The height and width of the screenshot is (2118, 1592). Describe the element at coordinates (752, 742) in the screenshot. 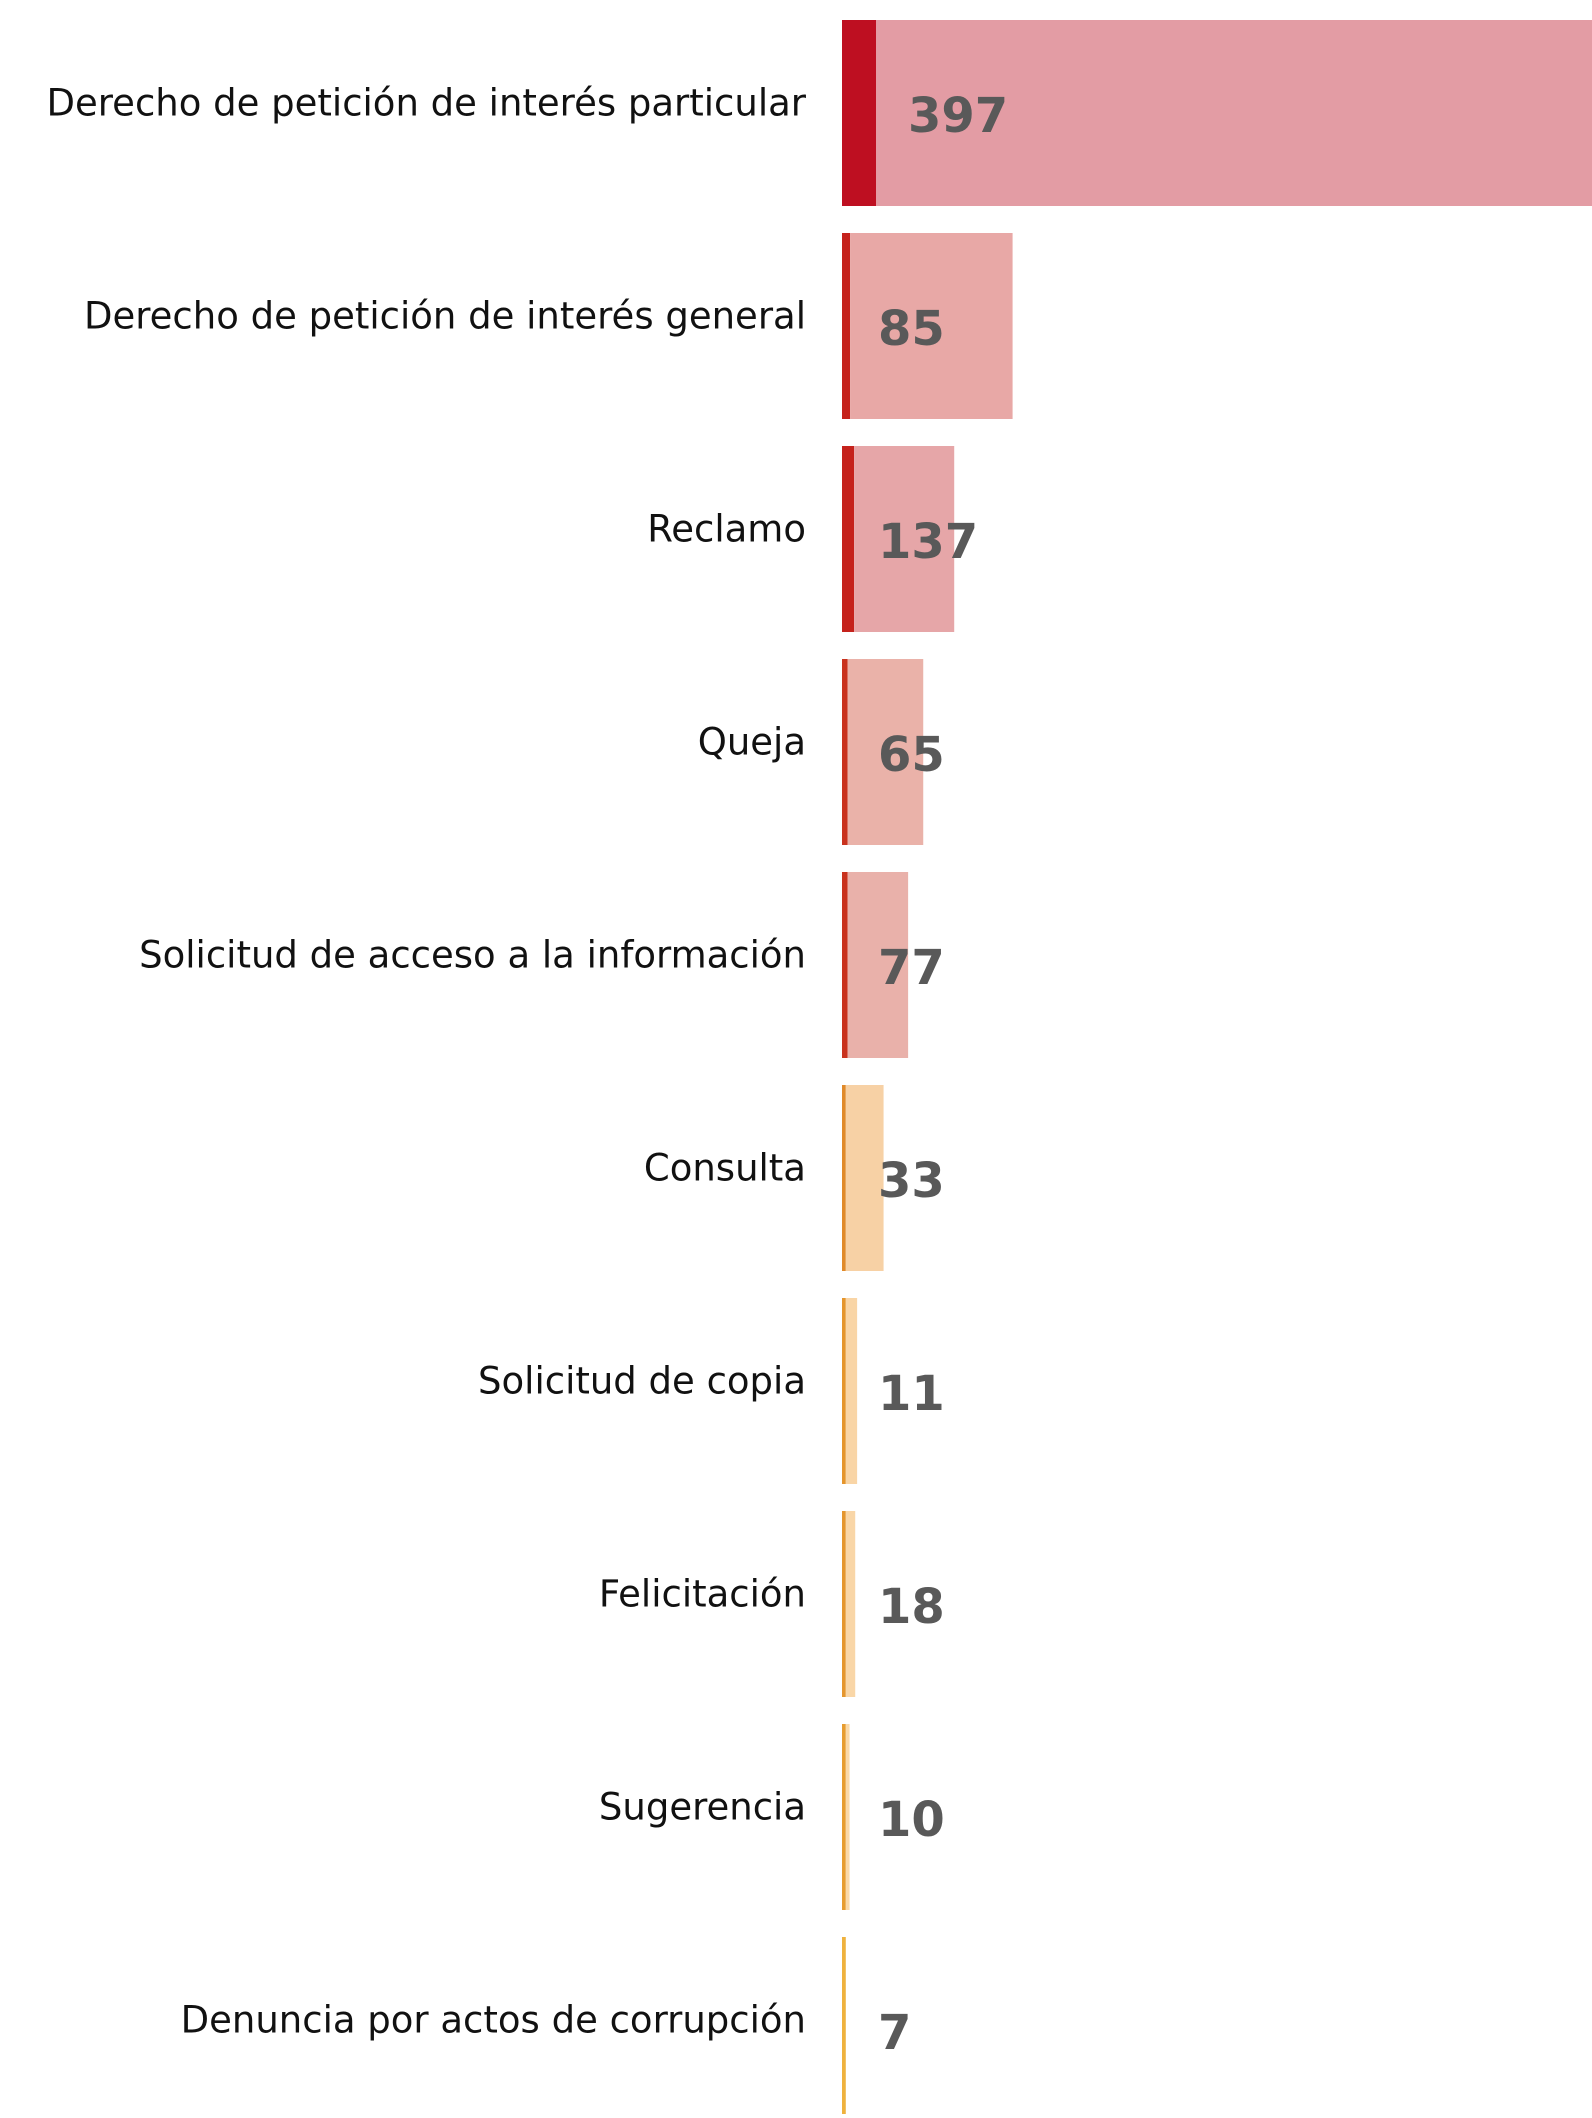

I see `category-label: Queja` at that location.